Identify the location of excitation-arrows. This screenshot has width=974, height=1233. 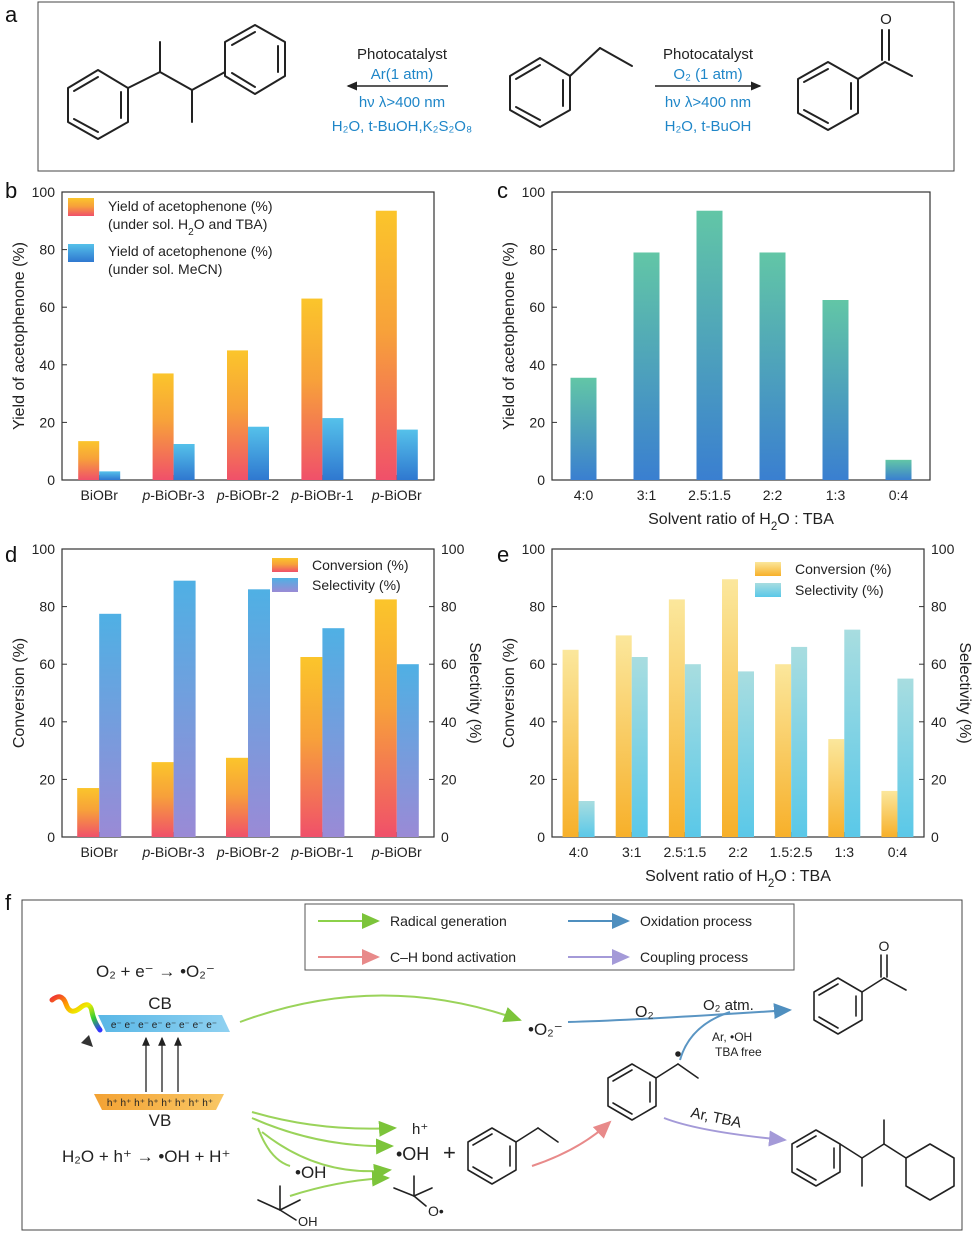
(162, 1064).